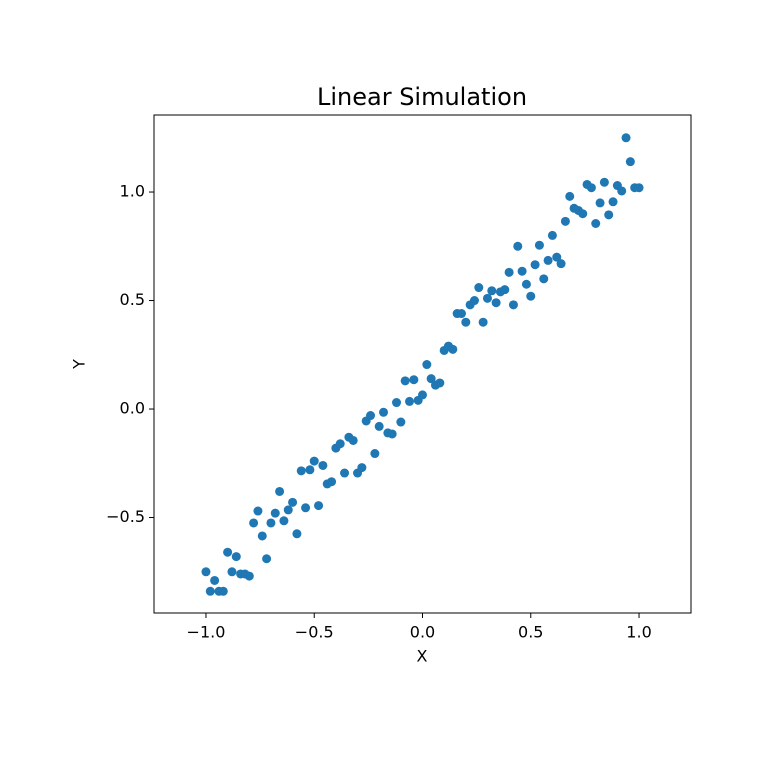  What do you see at coordinates (132, 408) in the screenshot?
I see `y-tick-label: 0.0` at bounding box center [132, 408].